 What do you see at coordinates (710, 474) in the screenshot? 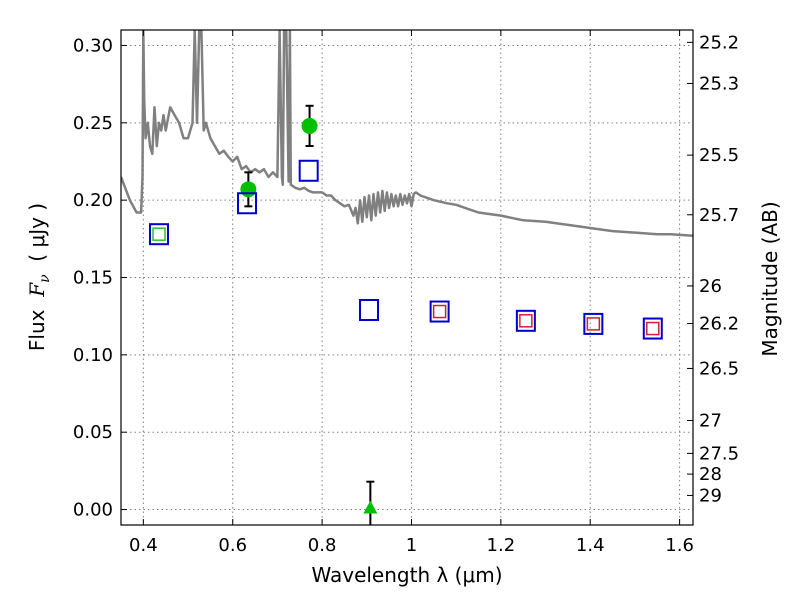
I see `y2-tick-label: 28` at bounding box center [710, 474].